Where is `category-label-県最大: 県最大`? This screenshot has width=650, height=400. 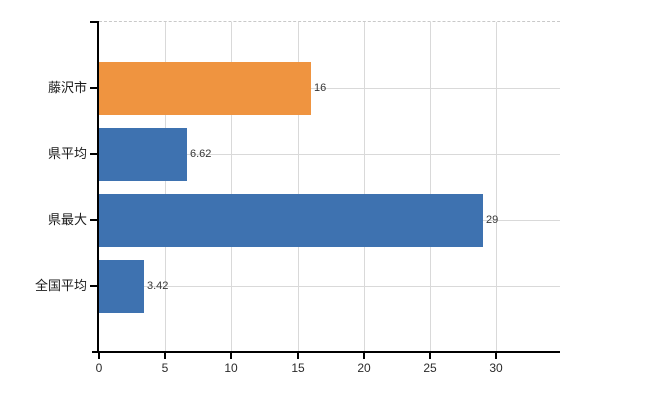
category-label-県最大: 県最大 is located at coordinates (67, 219).